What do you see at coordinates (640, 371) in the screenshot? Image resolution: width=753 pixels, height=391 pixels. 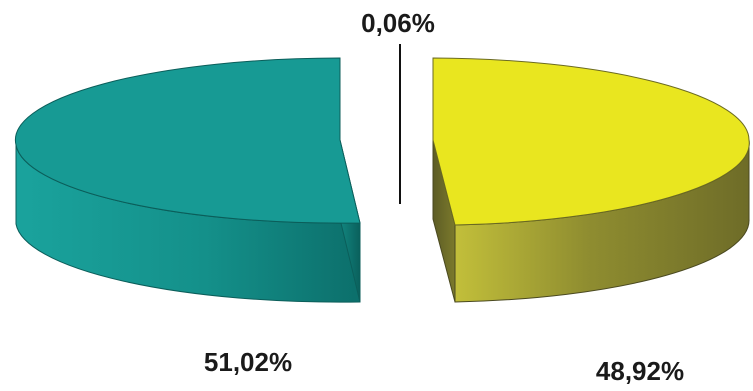 I see `slice-label-yellow: 48,92%` at bounding box center [640, 371].